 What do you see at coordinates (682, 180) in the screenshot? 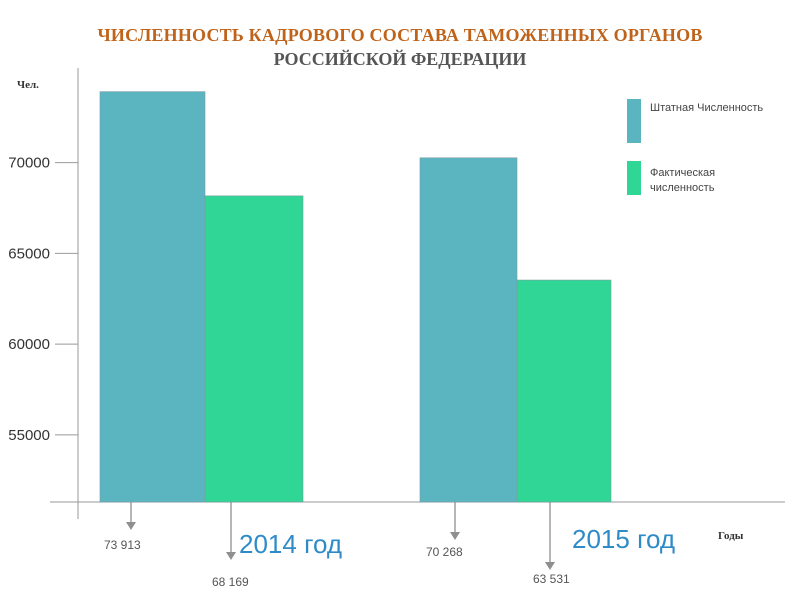
I see `legend-label-actual: Фактическая численность` at bounding box center [682, 180].